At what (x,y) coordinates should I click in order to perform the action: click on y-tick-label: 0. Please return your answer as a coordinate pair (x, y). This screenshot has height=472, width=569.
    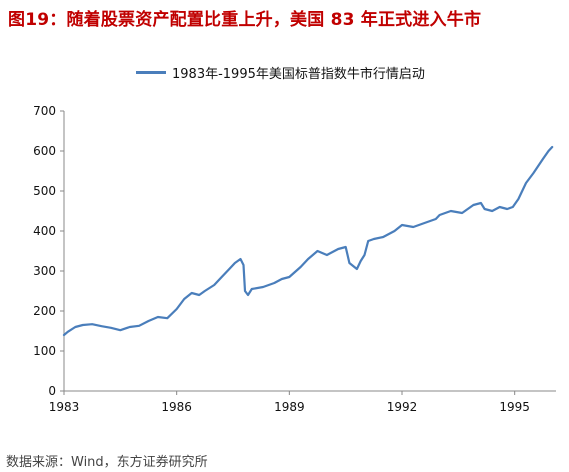
    Looking at the image, I should click on (52, 391).